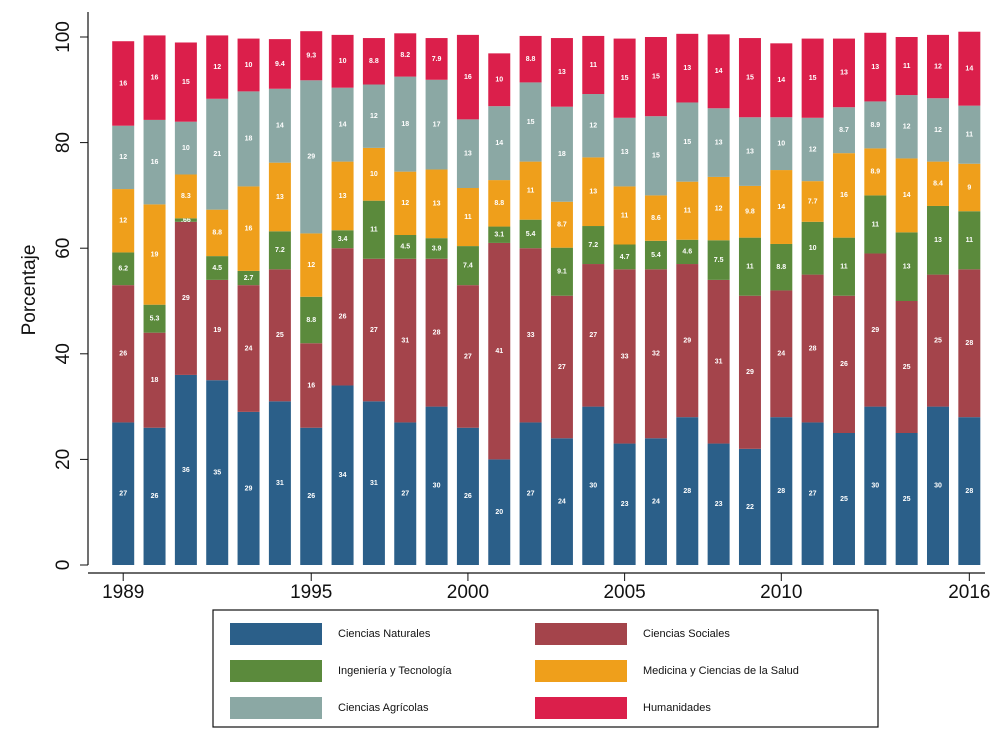  I want to click on legend-label: Ciencias Agrícolas, so click(383, 708).